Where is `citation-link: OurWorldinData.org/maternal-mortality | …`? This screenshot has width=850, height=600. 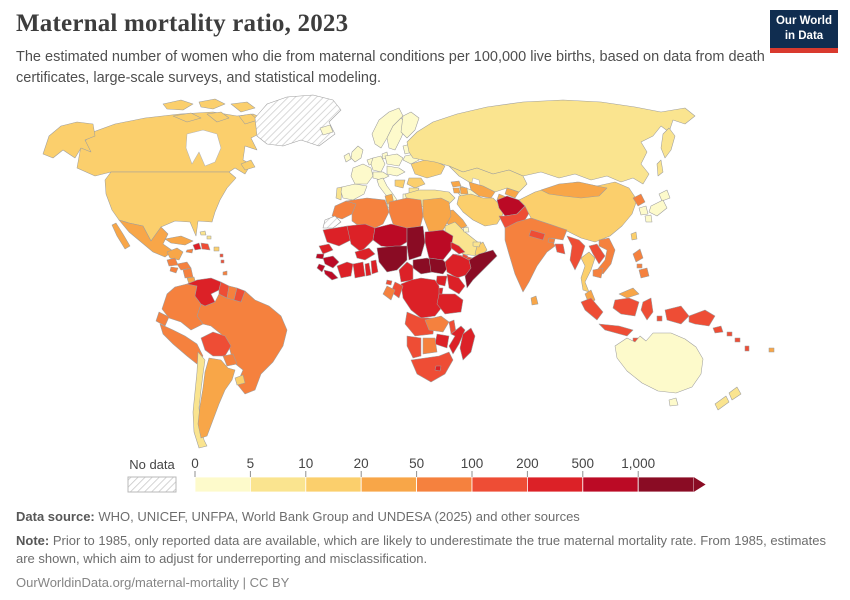
citation-link: OurWorldinData.org/maternal-mortality | … is located at coordinates (153, 582).